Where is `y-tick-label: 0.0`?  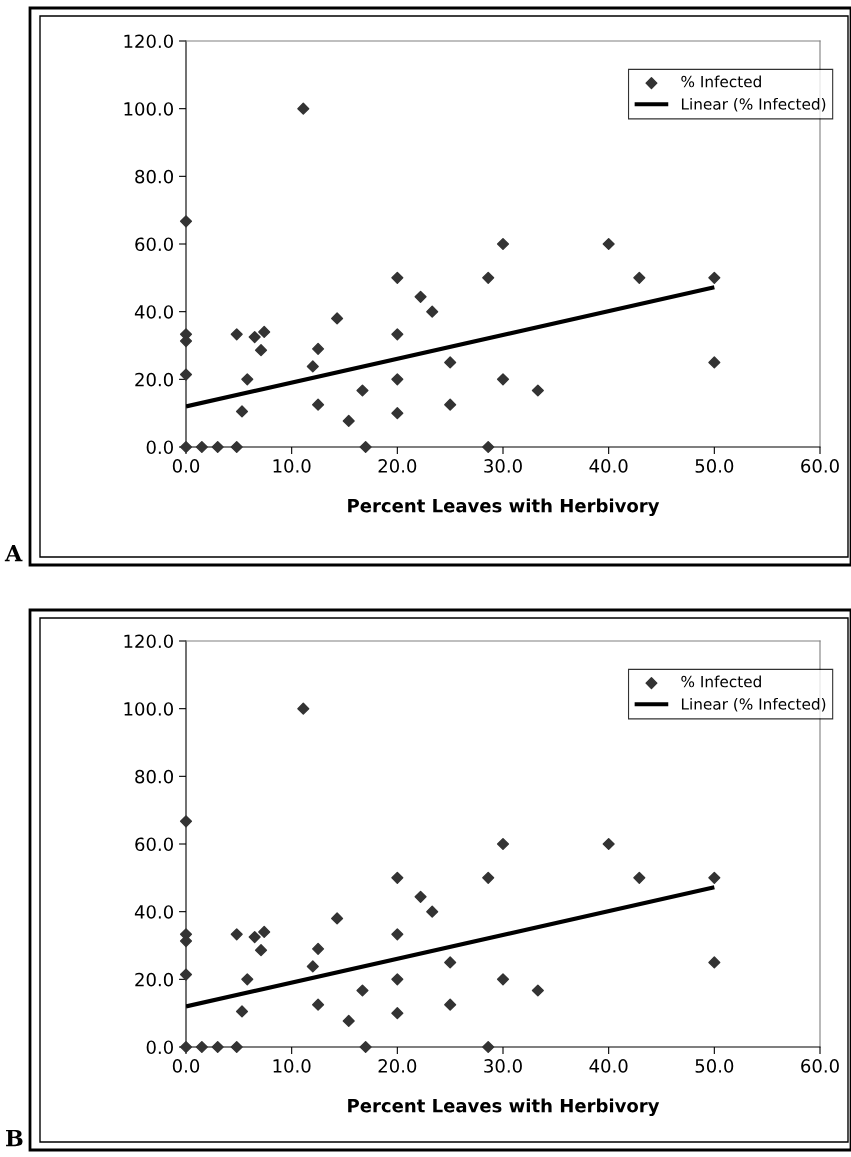
y-tick-label: 0.0 is located at coordinates (159, 447).